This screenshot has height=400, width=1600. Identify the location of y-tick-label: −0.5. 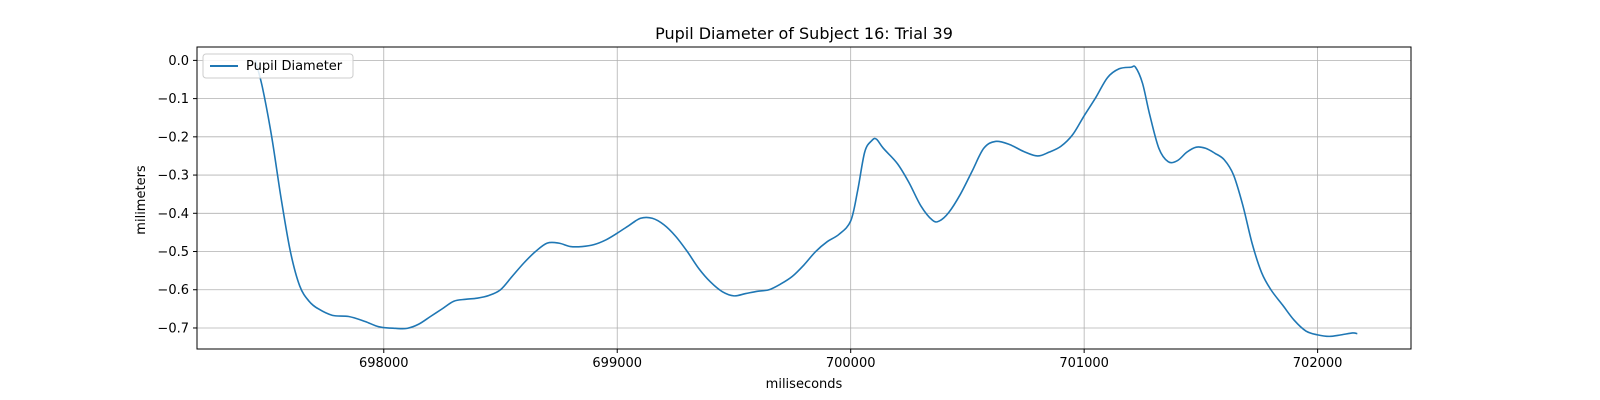
(173, 252).